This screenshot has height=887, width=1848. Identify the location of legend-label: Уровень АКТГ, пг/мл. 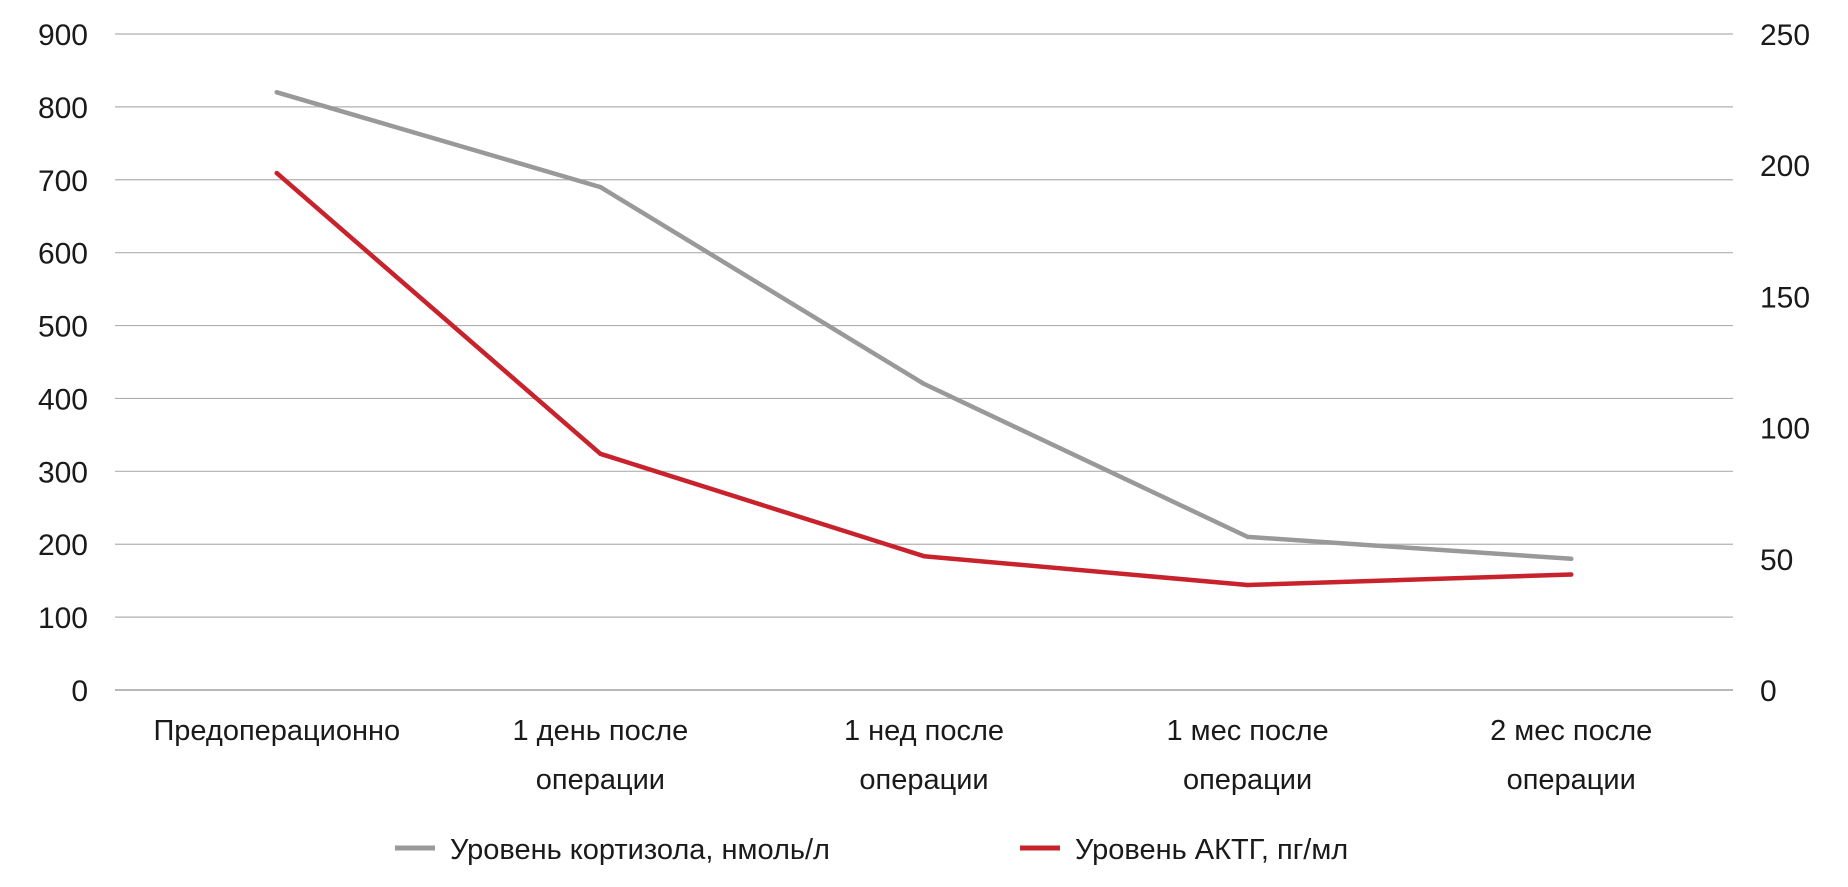
(1211, 850).